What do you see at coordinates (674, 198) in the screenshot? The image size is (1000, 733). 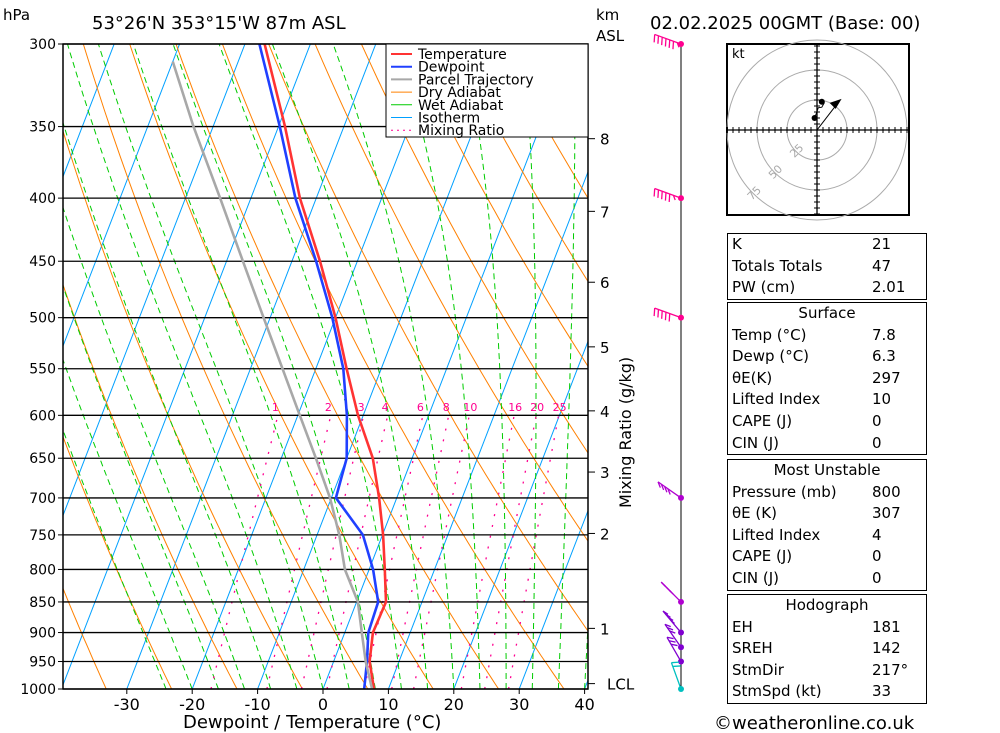 I see `wind-barb-half-feather` at bounding box center [674, 198].